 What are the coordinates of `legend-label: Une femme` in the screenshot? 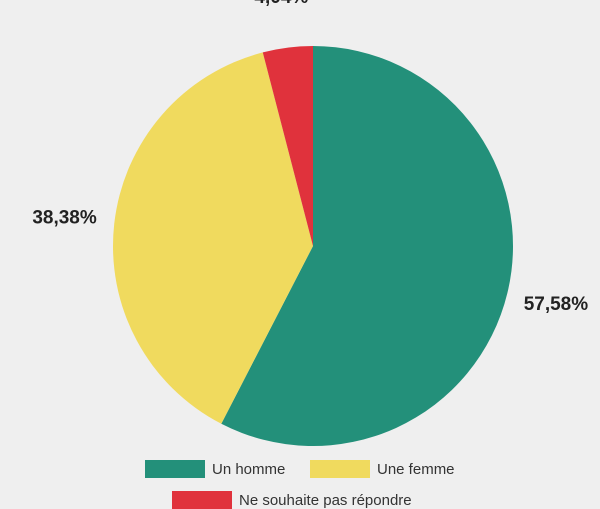 It's located at (416, 469).